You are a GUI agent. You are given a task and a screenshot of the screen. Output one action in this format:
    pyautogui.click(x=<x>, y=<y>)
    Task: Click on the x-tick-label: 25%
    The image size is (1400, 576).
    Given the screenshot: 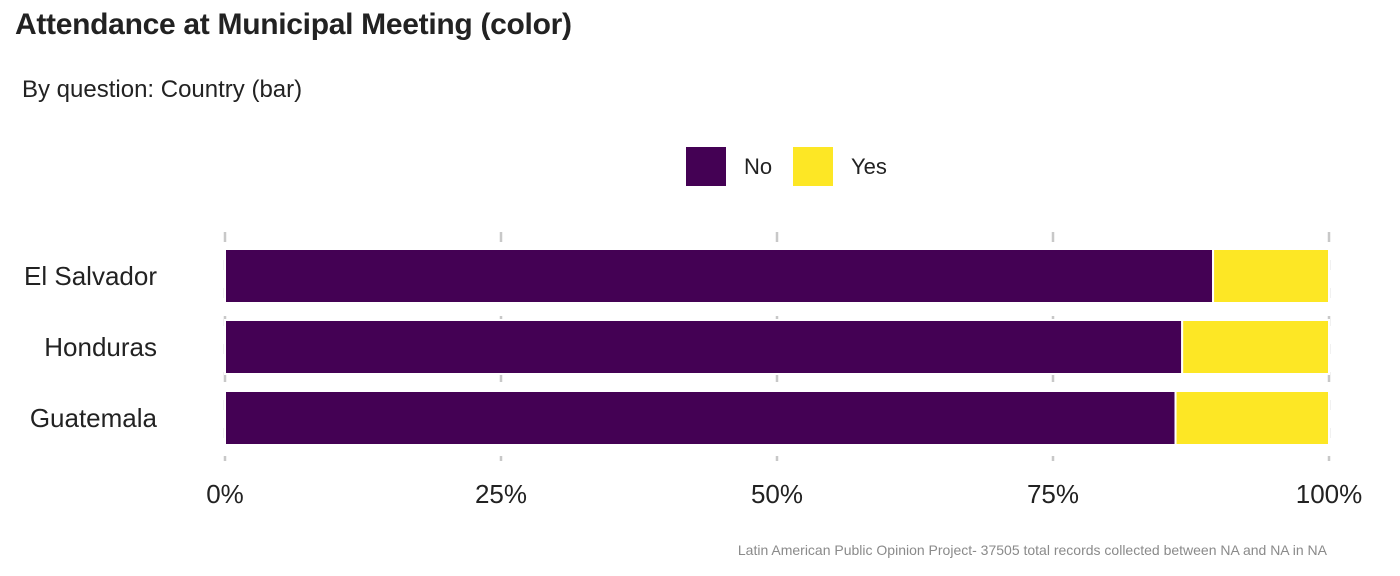 What is the action you would take?
    pyautogui.click(x=501, y=494)
    